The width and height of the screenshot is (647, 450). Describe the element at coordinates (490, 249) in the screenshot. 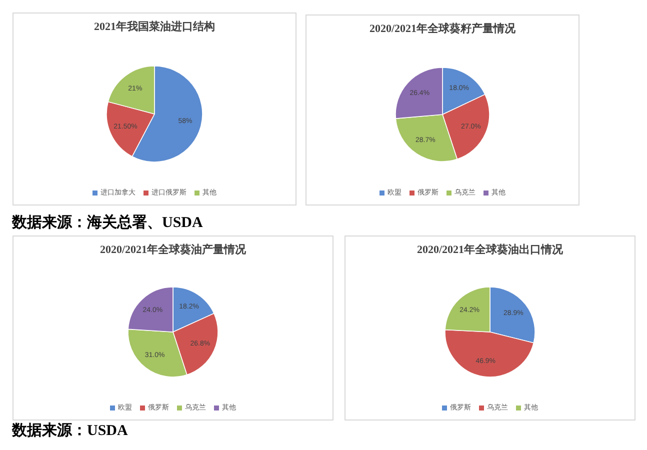

I see `chart-title: 2020/2021年全球葵油出口情况` at that location.